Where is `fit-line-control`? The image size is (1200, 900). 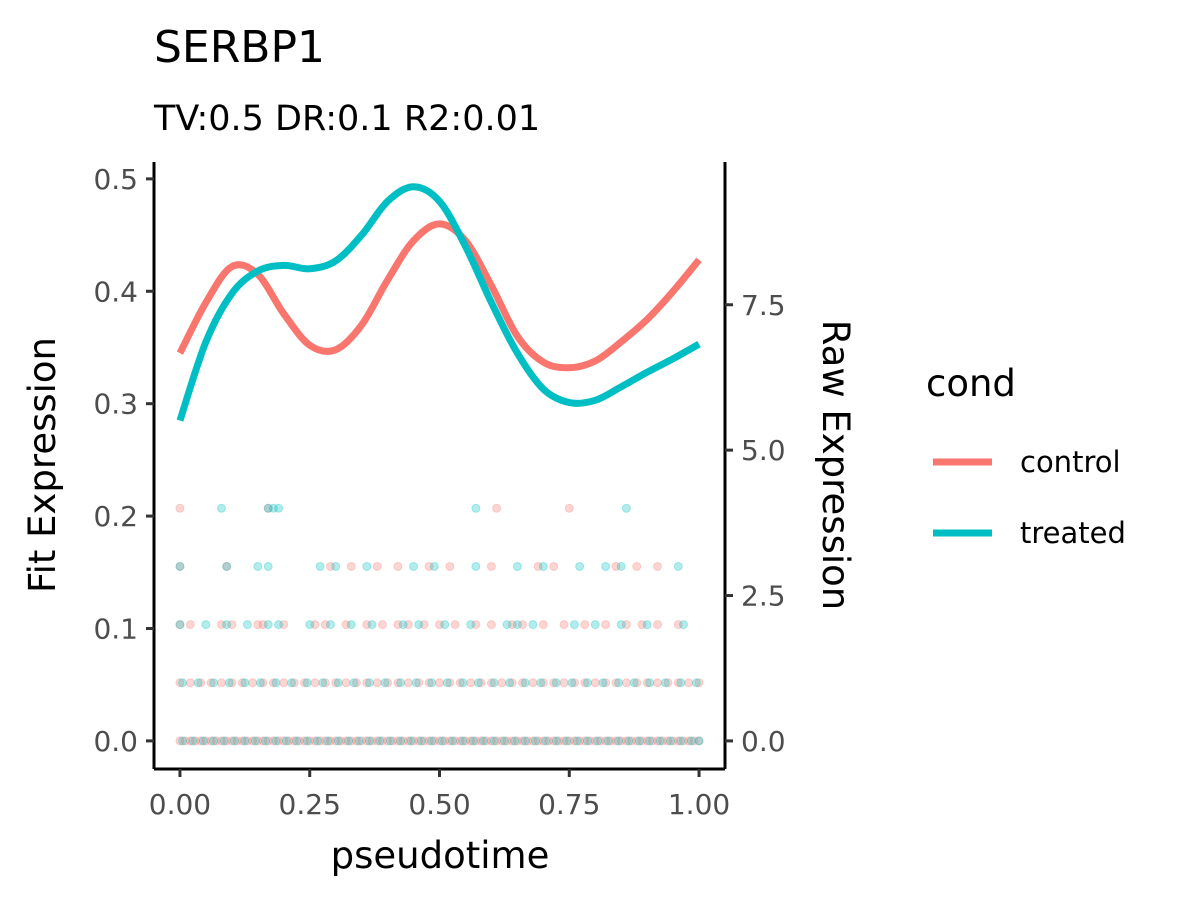
fit-line-control is located at coordinates (439, 296).